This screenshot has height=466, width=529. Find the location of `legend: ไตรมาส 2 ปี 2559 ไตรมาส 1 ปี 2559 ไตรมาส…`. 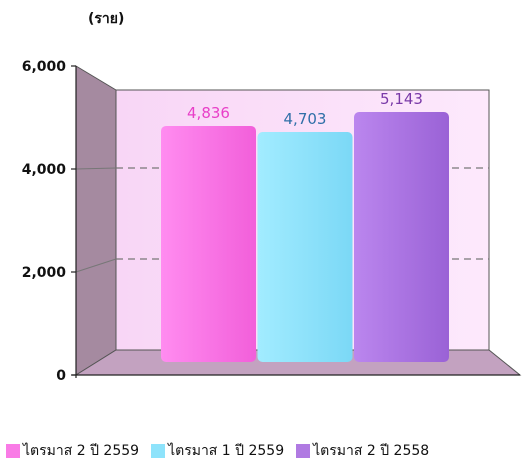

legend: ไตรมาส 2 ปี 2559 ไตรมาส 1 ปี 2559 ไตรมาส… is located at coordinates (267, 451).